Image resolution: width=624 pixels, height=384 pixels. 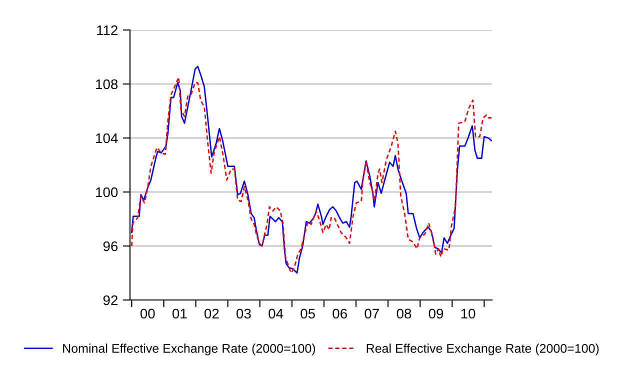 What do you see at coordinates (276, 313) in the screenshot?
I see `x-tick-label: 04` at bounding box center [276, 313].